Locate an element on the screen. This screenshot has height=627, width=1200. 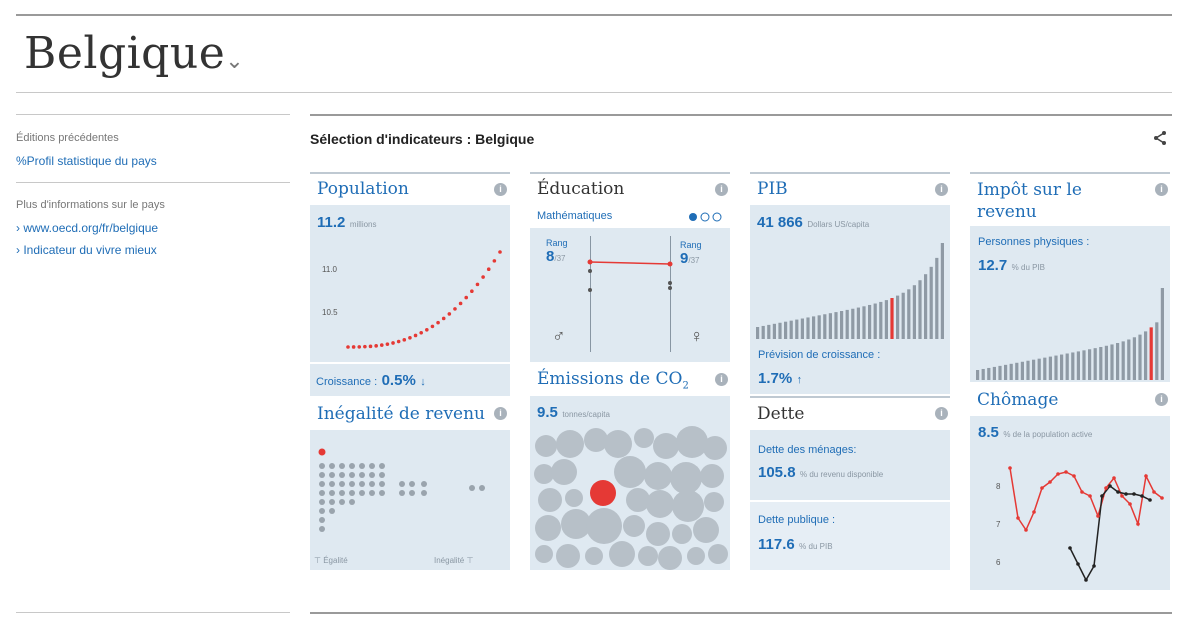
sidebar-link-oecd: › www.oecd.org/fr/belgique is located at coordinates (87, 228).